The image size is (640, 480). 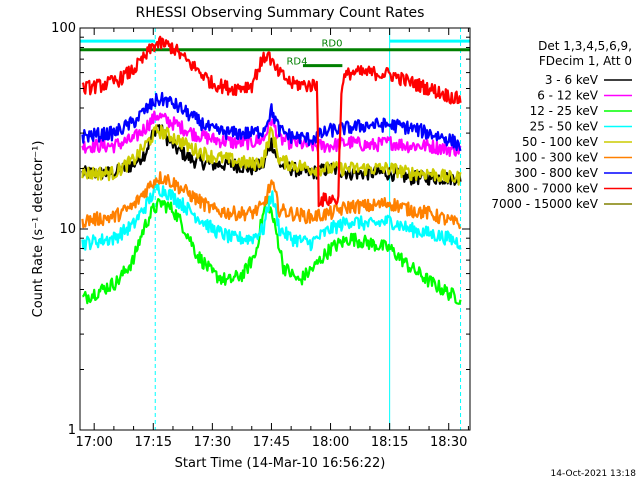 What do you see at coordinates (38, 229) in the screenshot?
I see `y-axis-label: Count Rate (s⁻¹ detector⁻¹)` at bounding box center [38, 229].